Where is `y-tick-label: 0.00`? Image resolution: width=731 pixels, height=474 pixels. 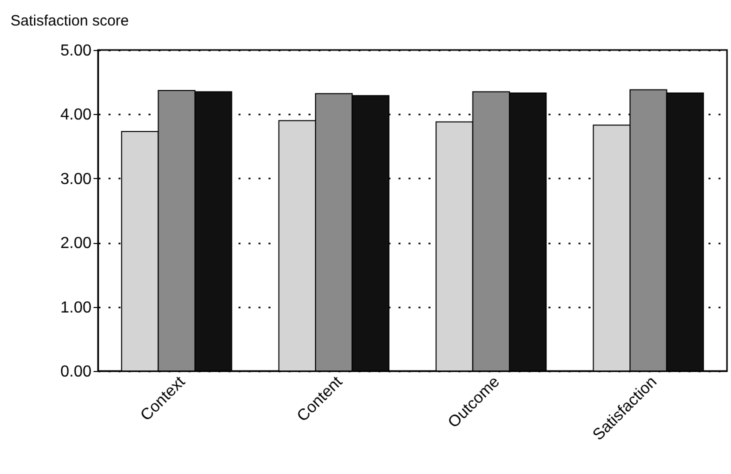
y-tick-label: 0.00 is located at coordinates (76, 372).